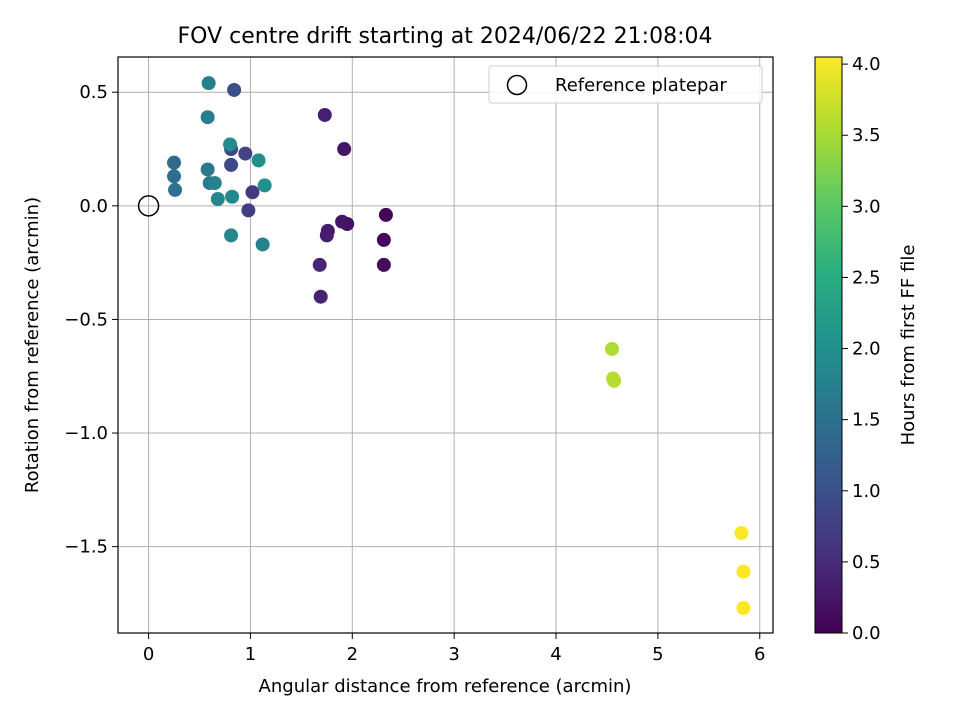 The height and width of the screenshot is (720, 960). I want to click on y-tick-label: −0.5, so click(86, 319).